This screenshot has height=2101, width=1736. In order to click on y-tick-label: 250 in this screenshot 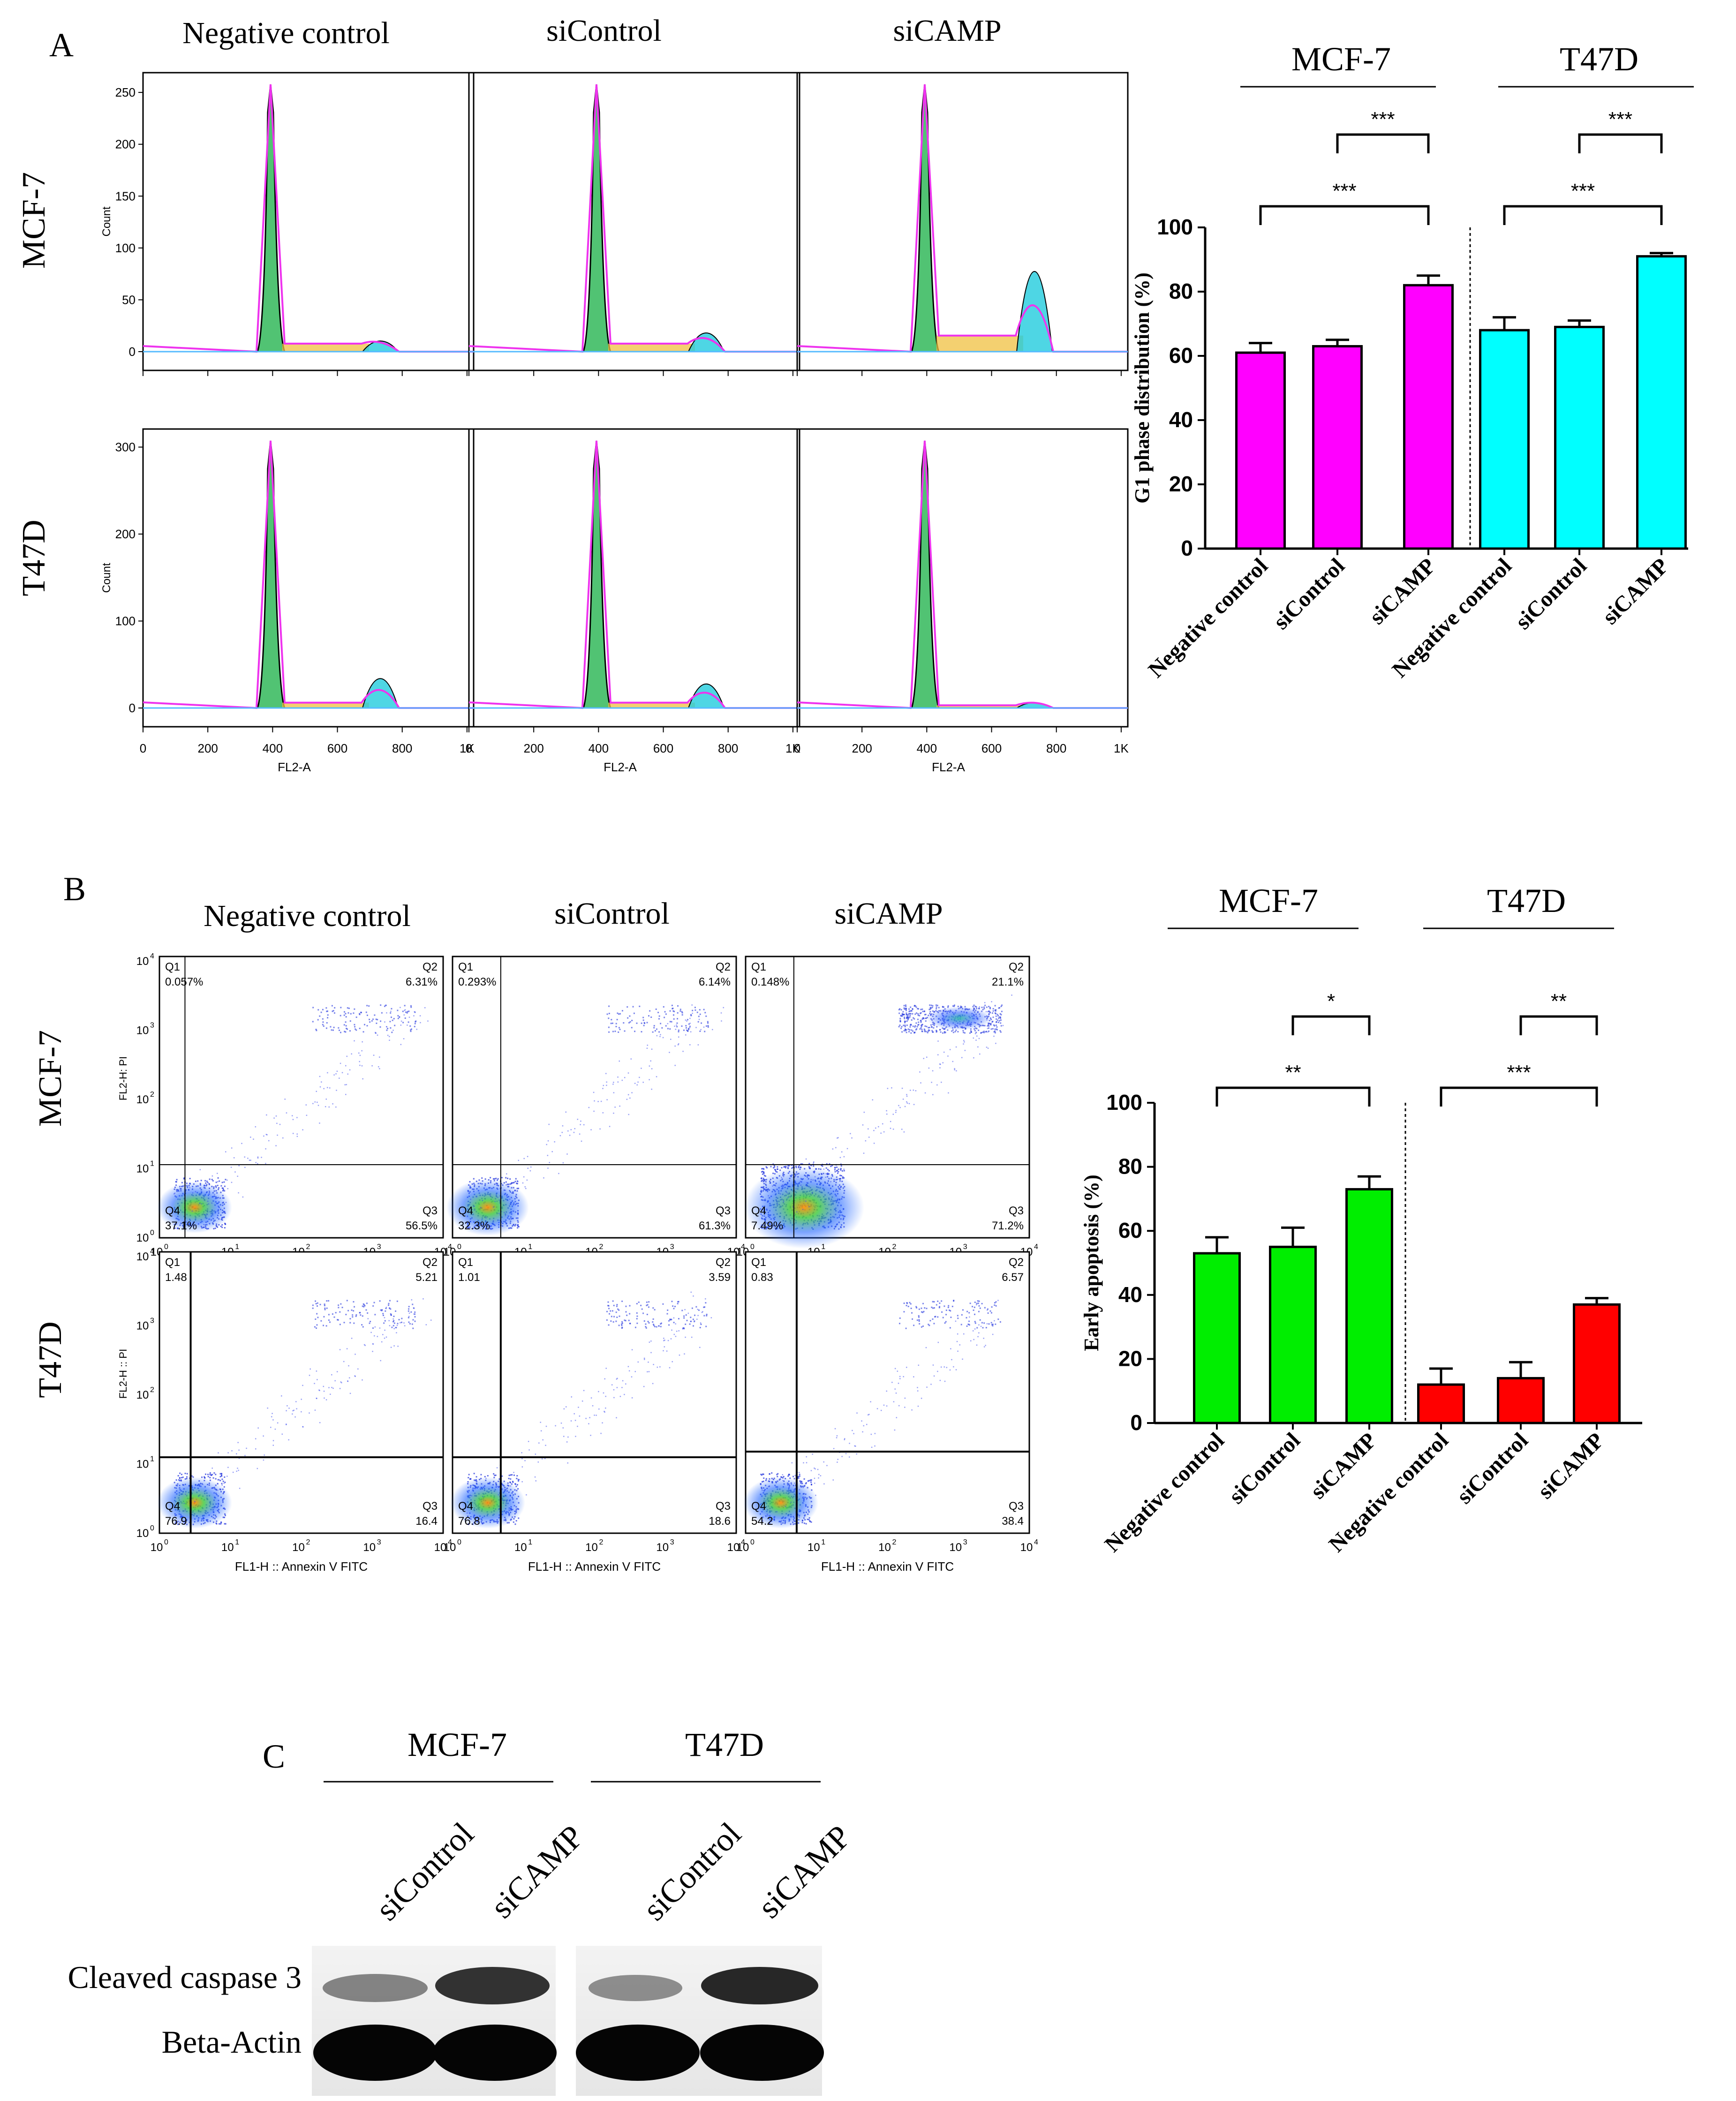, I will do `click(125, 92)`.